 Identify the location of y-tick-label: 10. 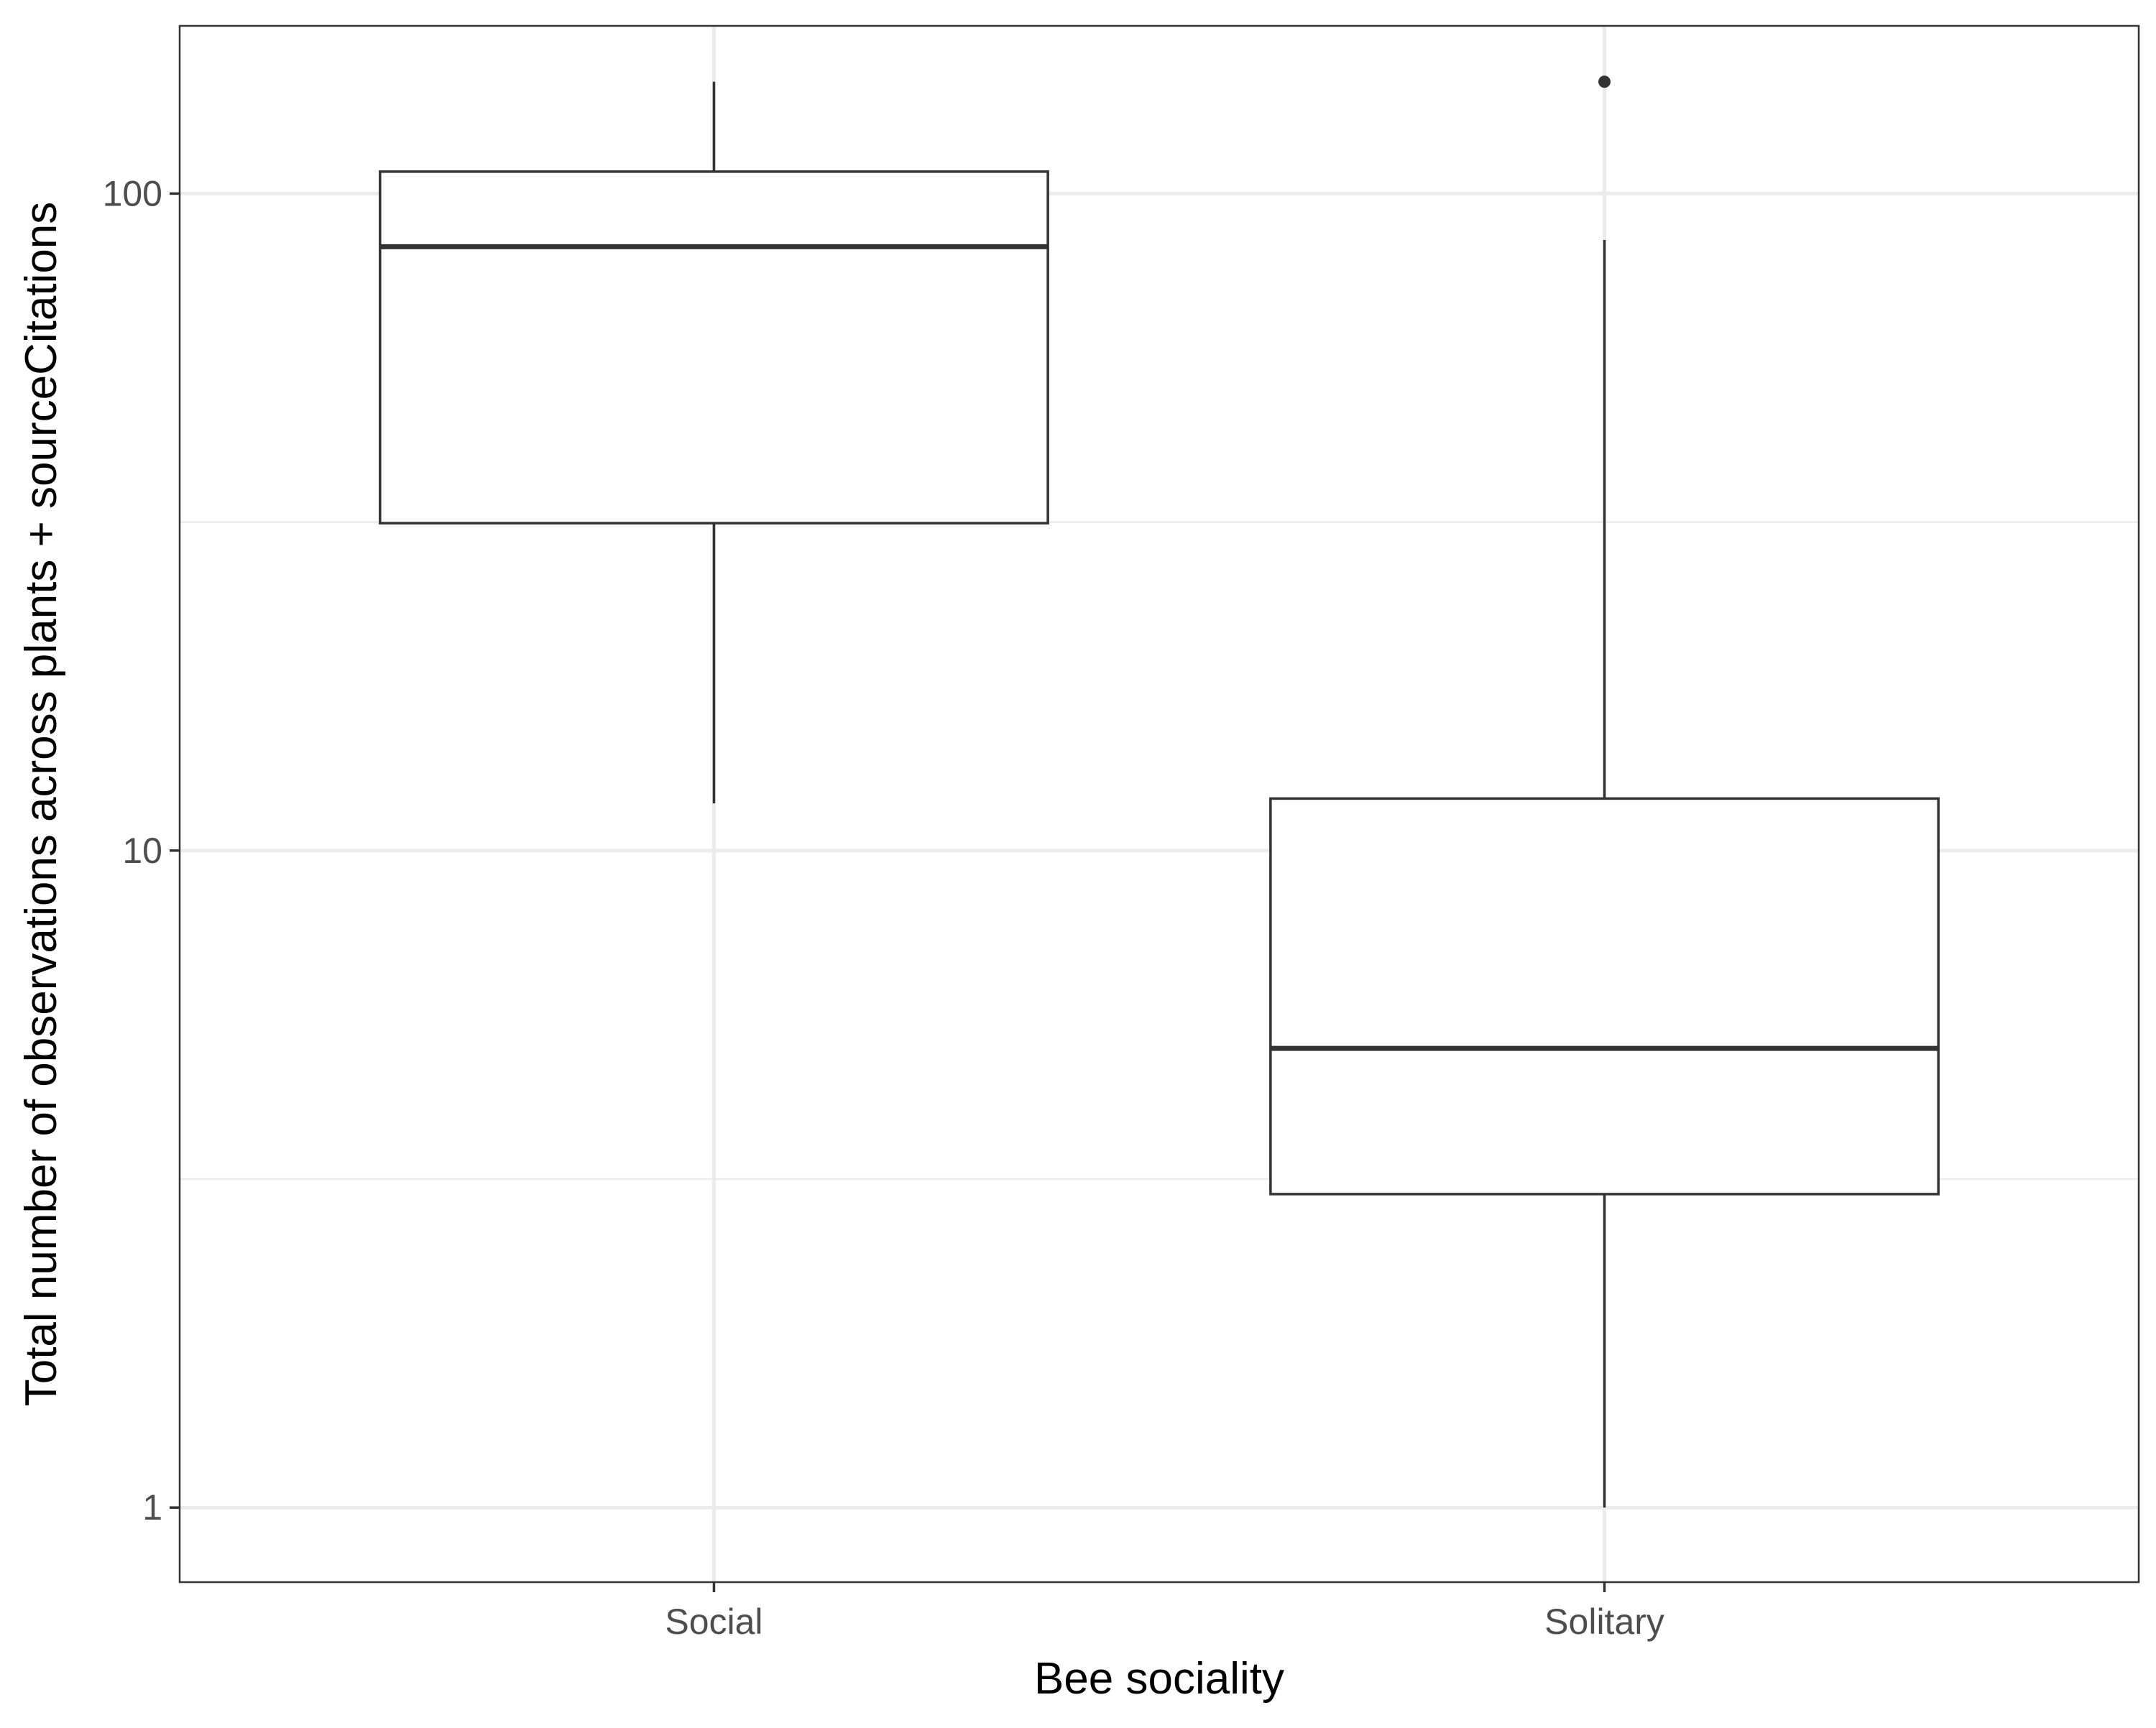
(142, 851).